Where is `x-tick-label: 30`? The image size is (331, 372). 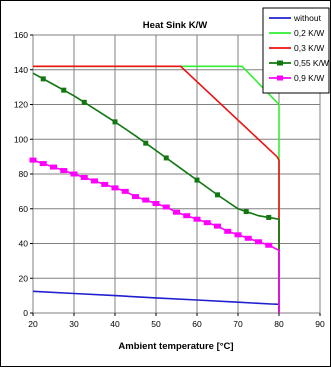 x-tick-label: 30 is located at coordinates (74, 324).